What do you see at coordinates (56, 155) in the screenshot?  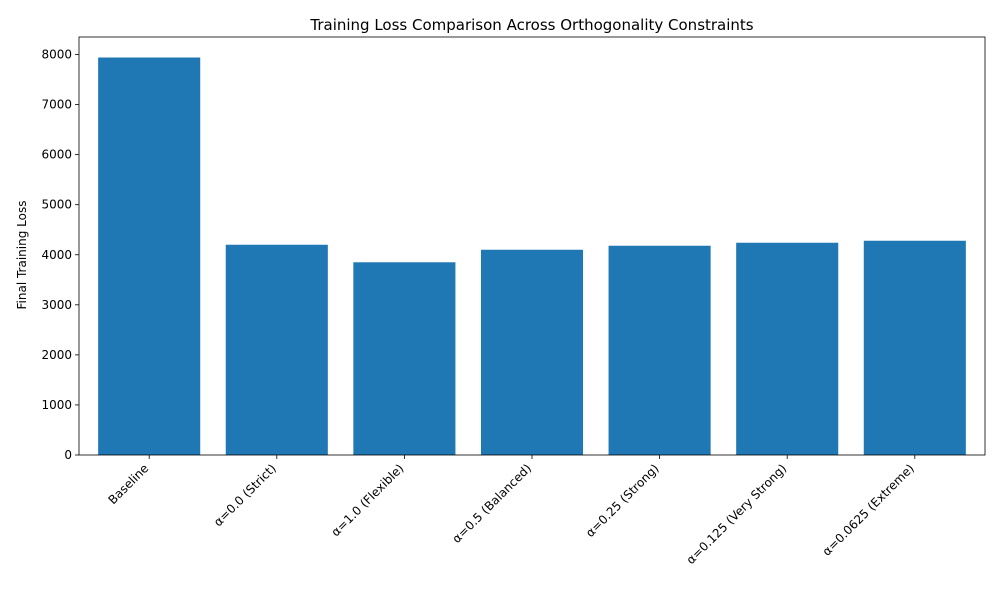 I see `y-tick-label: 6000` at bounding box center [56, 155].